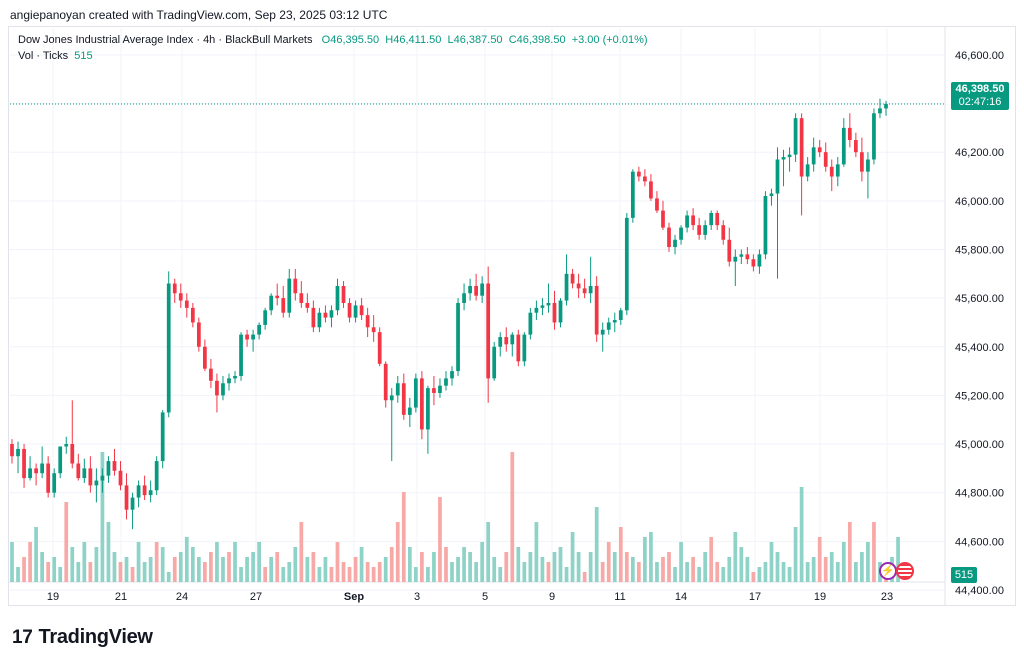  I want to click on y-tick-label: 46,600.00, so click(979, 56).